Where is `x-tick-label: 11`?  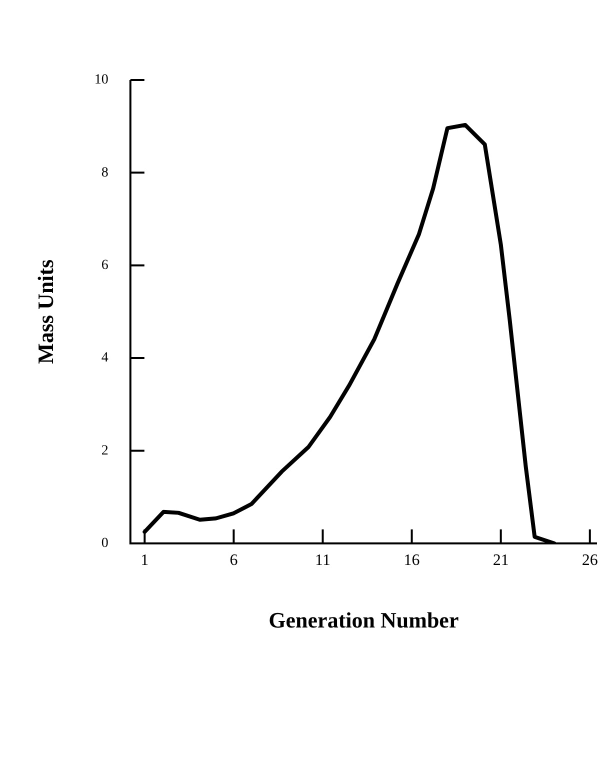
x-tick-label: 11 is located at coordinates (322, 561).